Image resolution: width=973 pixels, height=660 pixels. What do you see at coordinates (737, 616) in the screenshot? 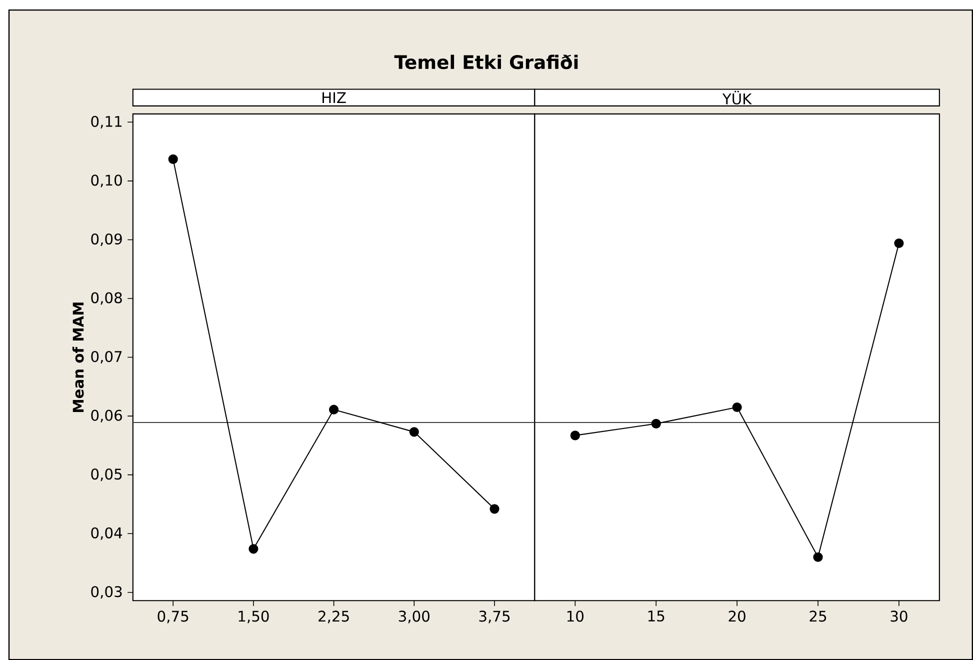
I see `x-tick-label: 20` at bounding box center [737, 616].